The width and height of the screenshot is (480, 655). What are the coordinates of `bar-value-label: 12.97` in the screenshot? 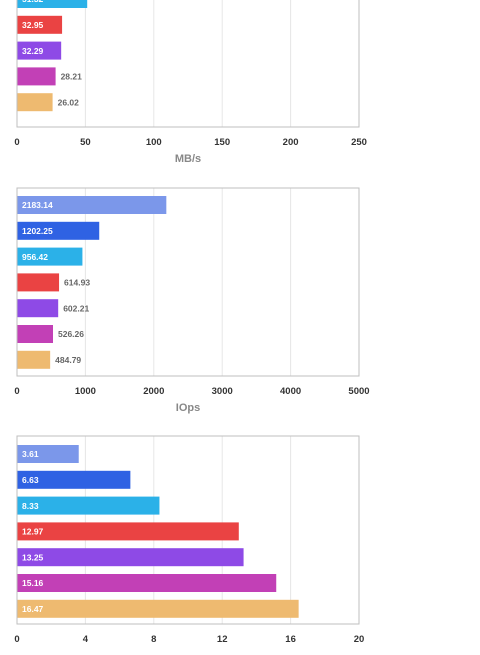 It's located at (33, 532).